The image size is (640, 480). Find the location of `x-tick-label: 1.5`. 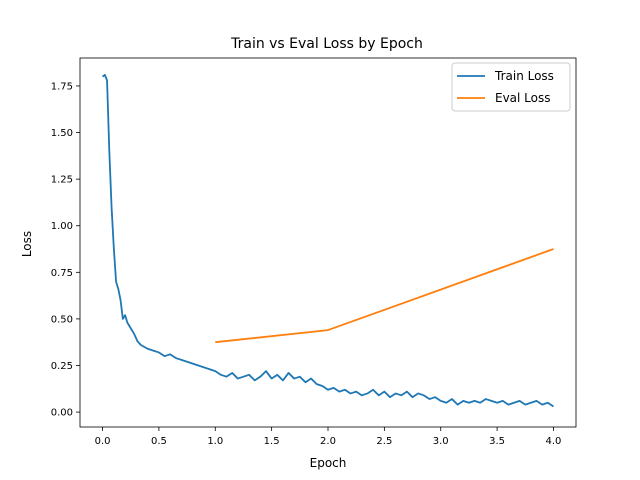

x-tick-label: 1.5 is located at coordinates (272, 441).